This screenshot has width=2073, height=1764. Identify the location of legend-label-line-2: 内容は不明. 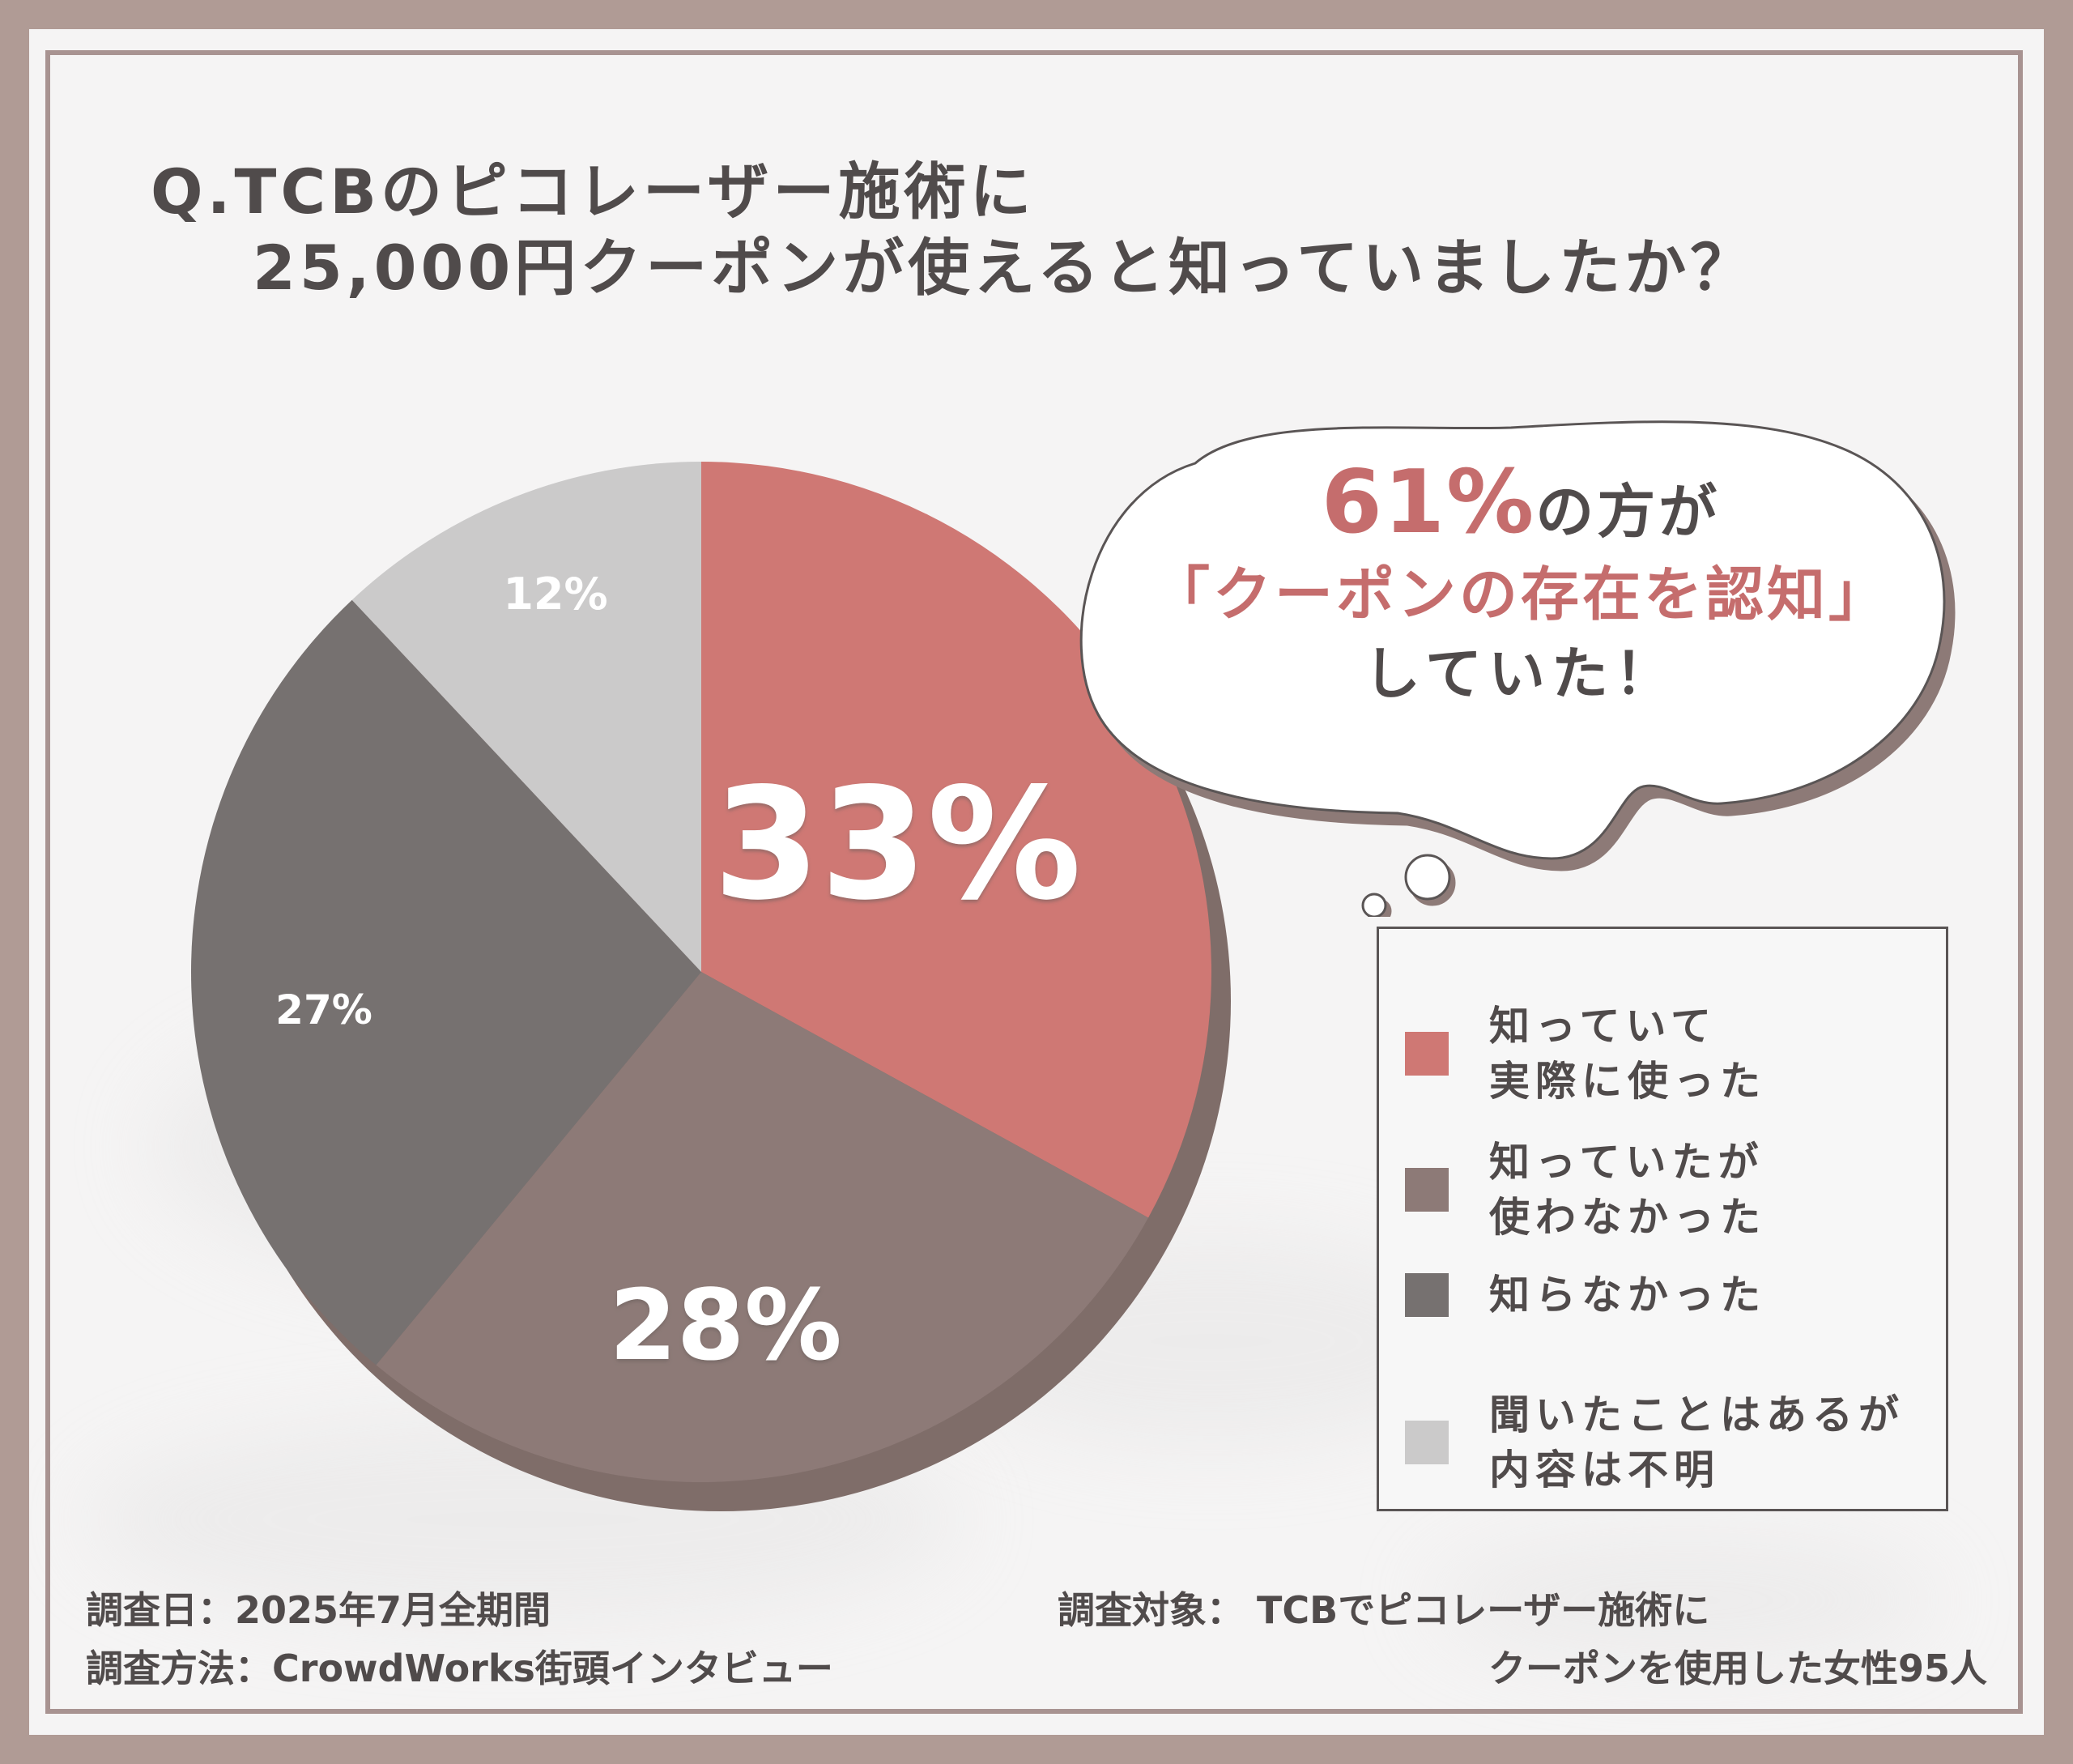
(1605, 1470).